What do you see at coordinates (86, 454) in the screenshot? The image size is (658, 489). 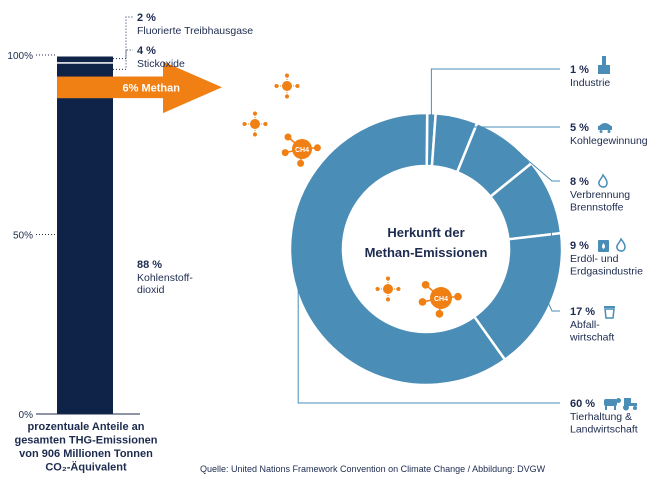 I see `bar-caption-line: von 906 Millionen Tonnen` at bounding box center [86, 454].